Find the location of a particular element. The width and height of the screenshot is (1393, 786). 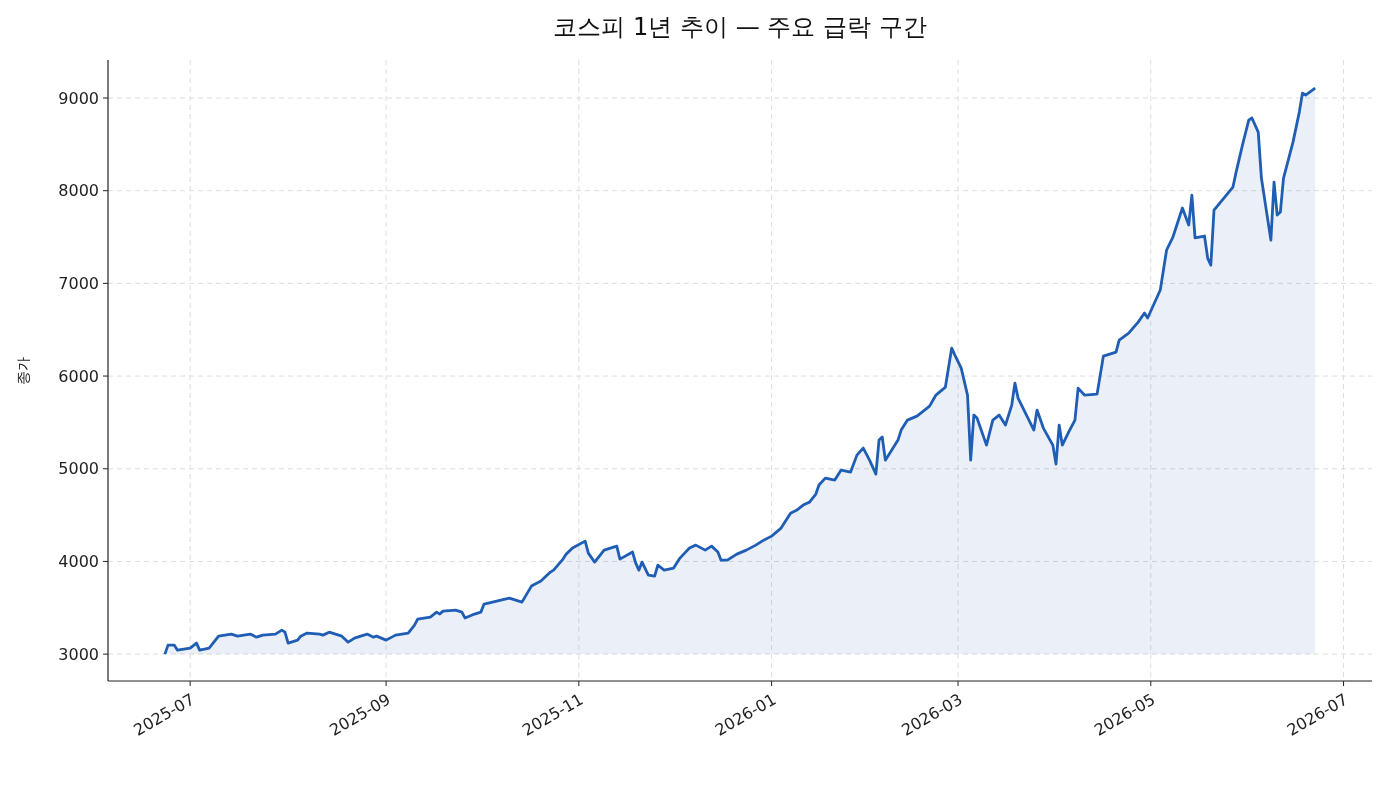

y-tick-label: 7000 is located at coordinates (78, 283).